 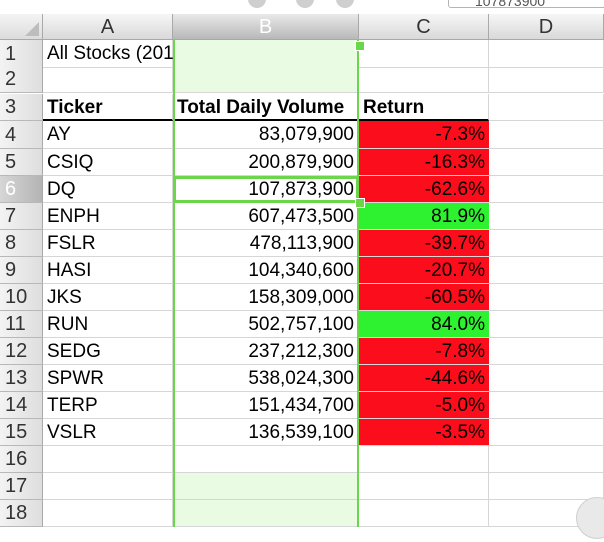 I want to click on volume-cell: 538,024,300, so click(x=266, y=378).